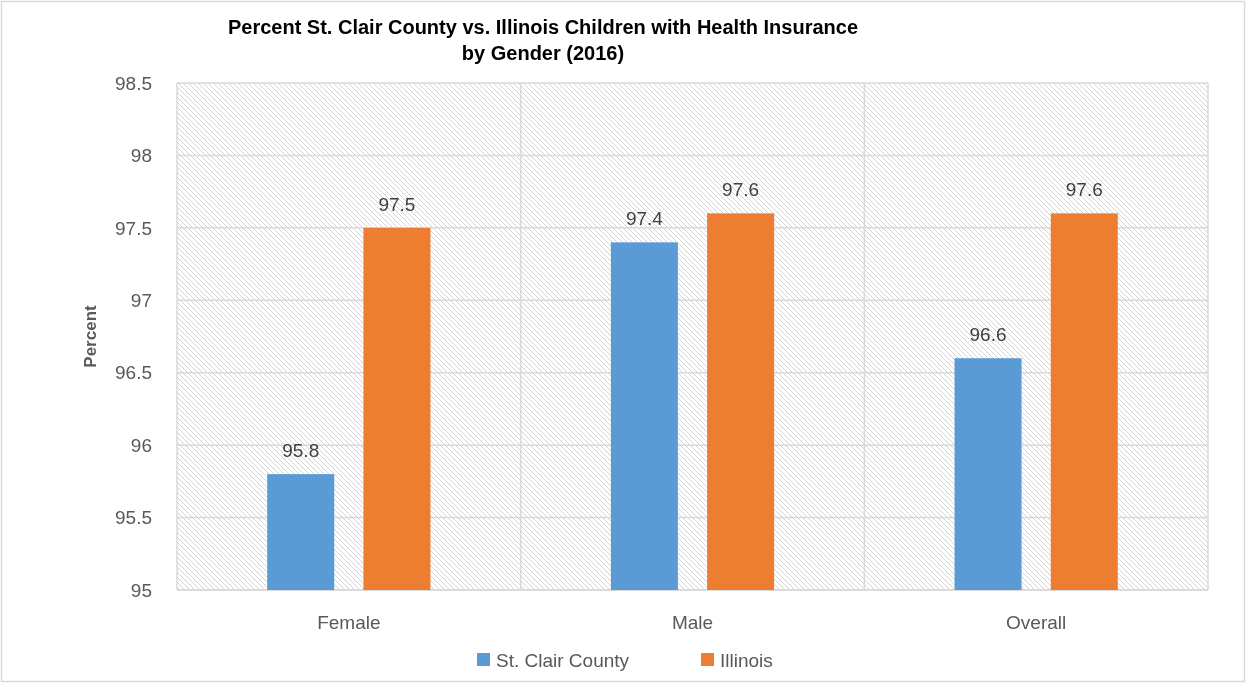  I want to click on legend-label: St. Clair County, so click(563, 660).